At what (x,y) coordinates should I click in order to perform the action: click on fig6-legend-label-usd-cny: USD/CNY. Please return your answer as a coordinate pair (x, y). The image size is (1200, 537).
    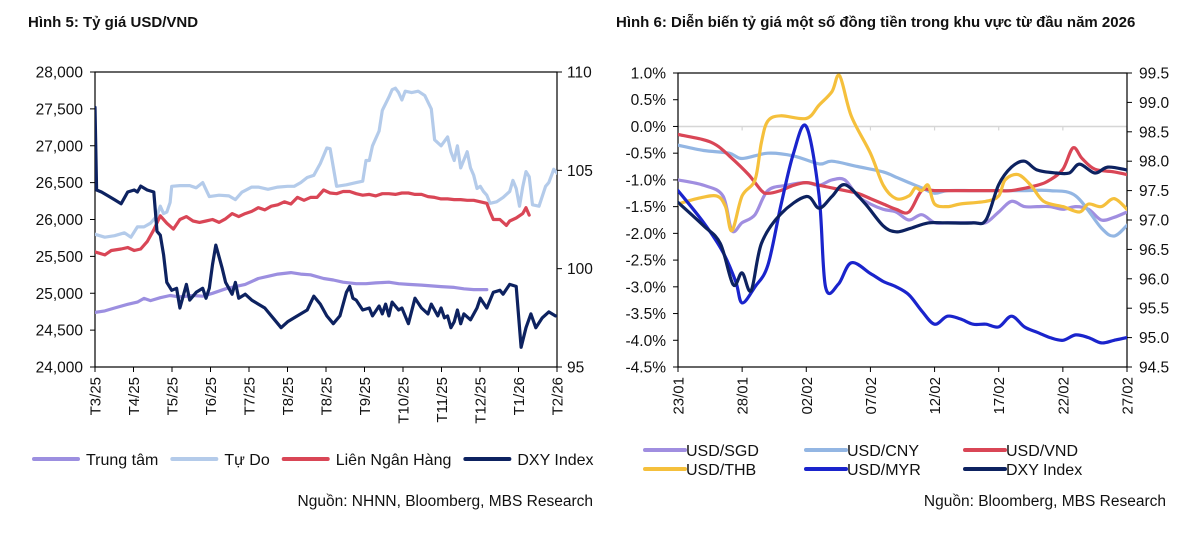
    Looking at the image, I should click on (883, 451).